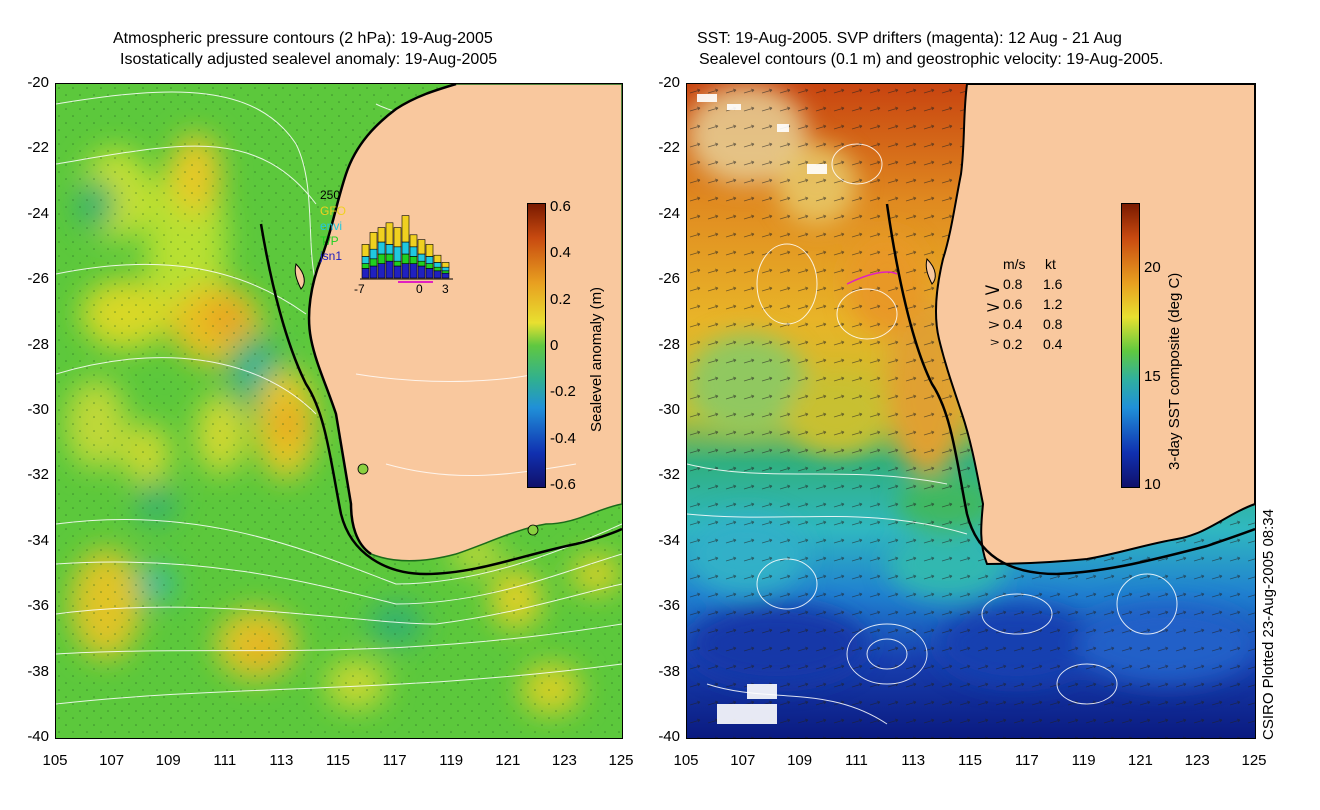  Describe the element at coordinates (331, 256) in the screenshot. I see `inset-mission-label: jsn1` at that location.